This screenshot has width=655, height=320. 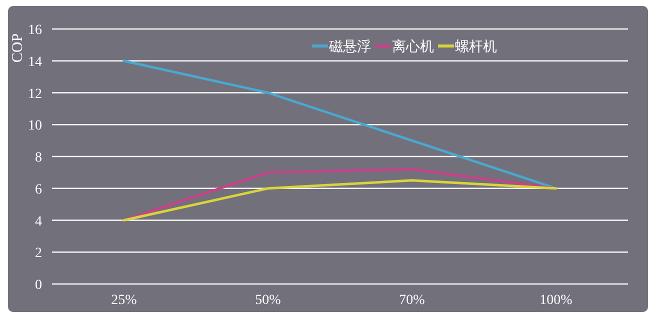 I want to click on y-tick-label: 6, so click(x=38, y=190).